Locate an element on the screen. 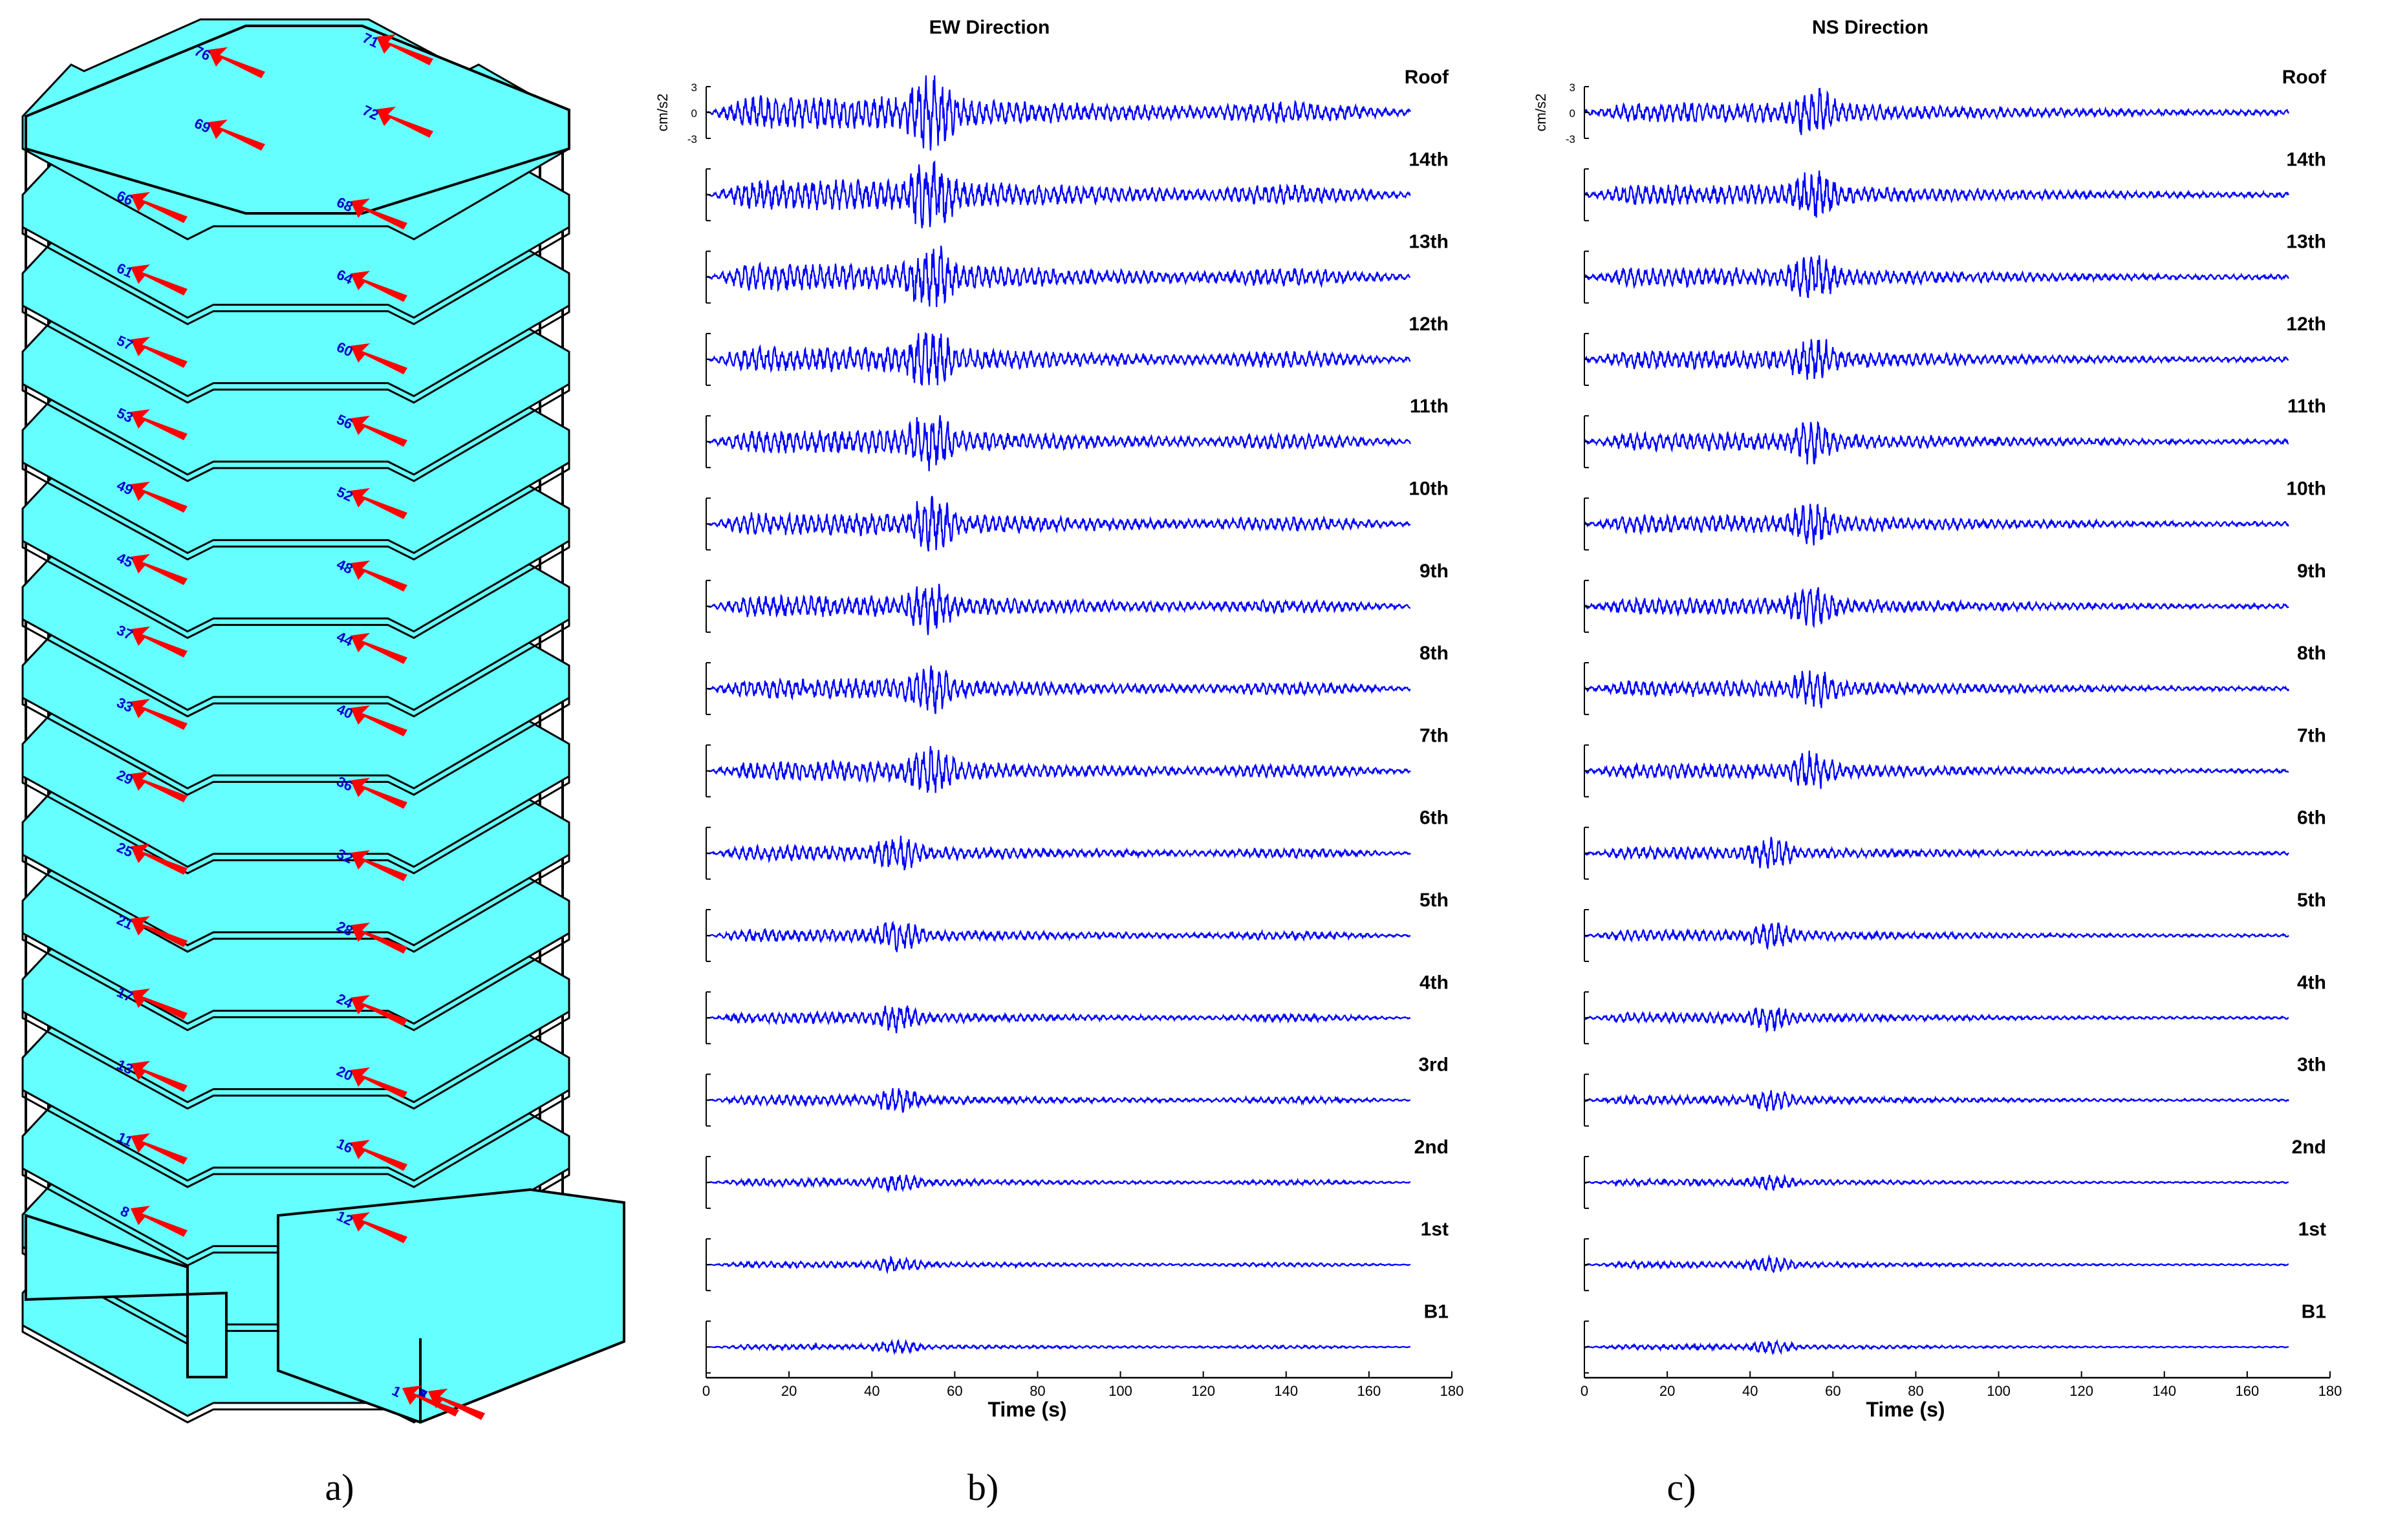 The width and height of the screenshot is (2385, 1540). floor-label: 3th is located at coordinates (2311, 1065).